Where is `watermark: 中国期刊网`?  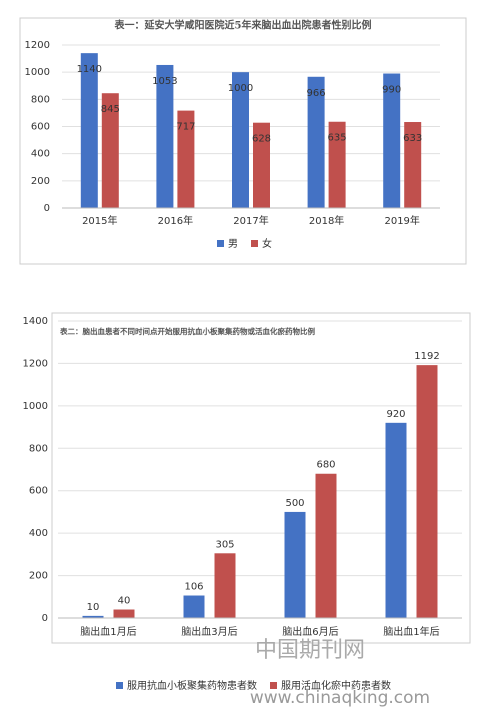 watermark: 中国期刊网 is located at coordinates (310, 650).